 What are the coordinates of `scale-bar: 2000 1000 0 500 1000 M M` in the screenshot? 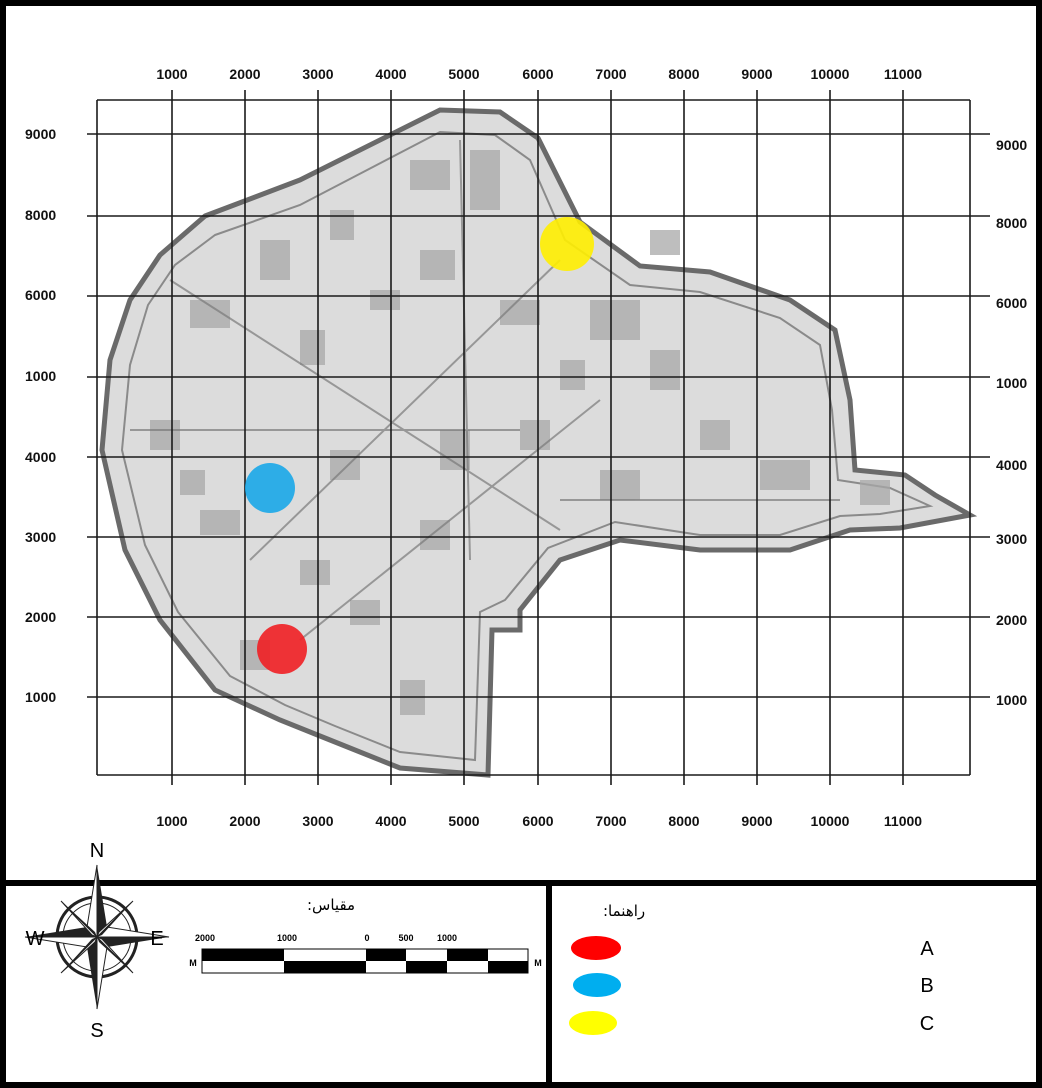 It's located at (365, 953).